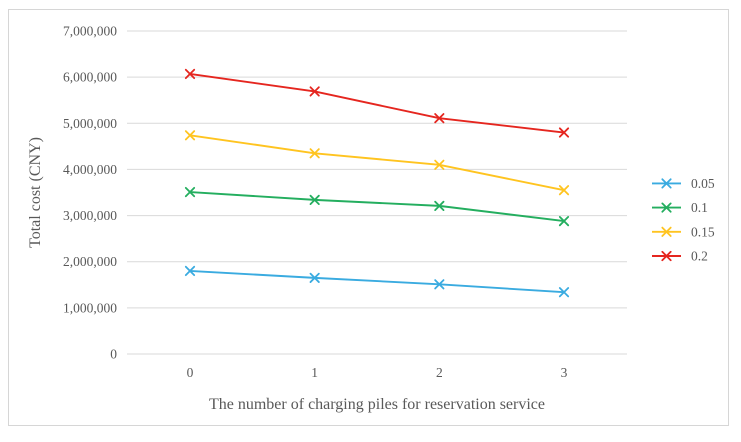 The image size is (741, 442). I want to click on y-tick-label: 4,000,000, so click(90, 169).